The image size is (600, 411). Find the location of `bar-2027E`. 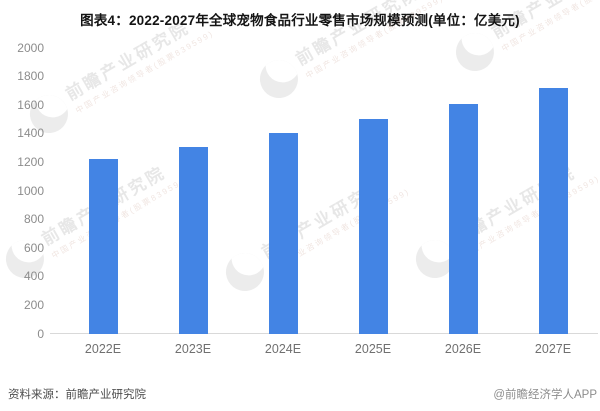

bar-2027E is located at coordinates (553, 211).